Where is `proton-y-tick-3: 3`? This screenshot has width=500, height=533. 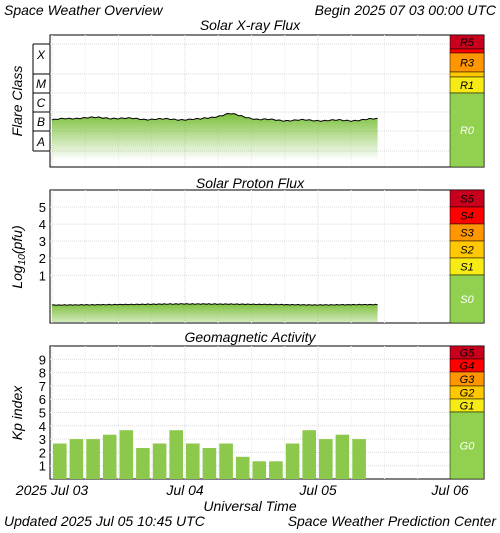 proton-y-tick-3: 3 is located at coordinates (42, 241).